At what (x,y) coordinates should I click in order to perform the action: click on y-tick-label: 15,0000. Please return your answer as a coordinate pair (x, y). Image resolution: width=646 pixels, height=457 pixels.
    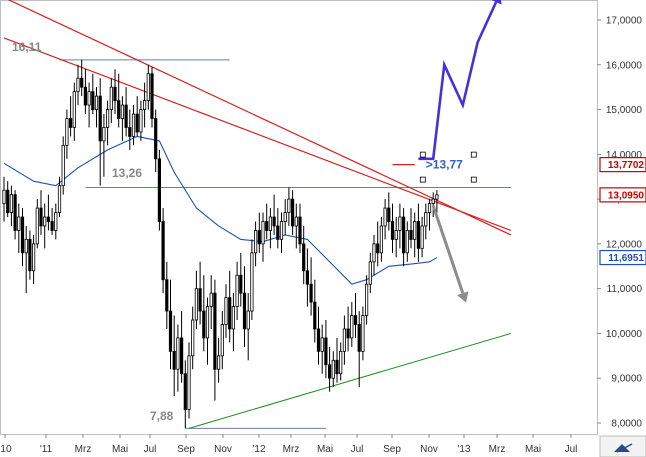
    Looking at the image, I should click on (624, 110).